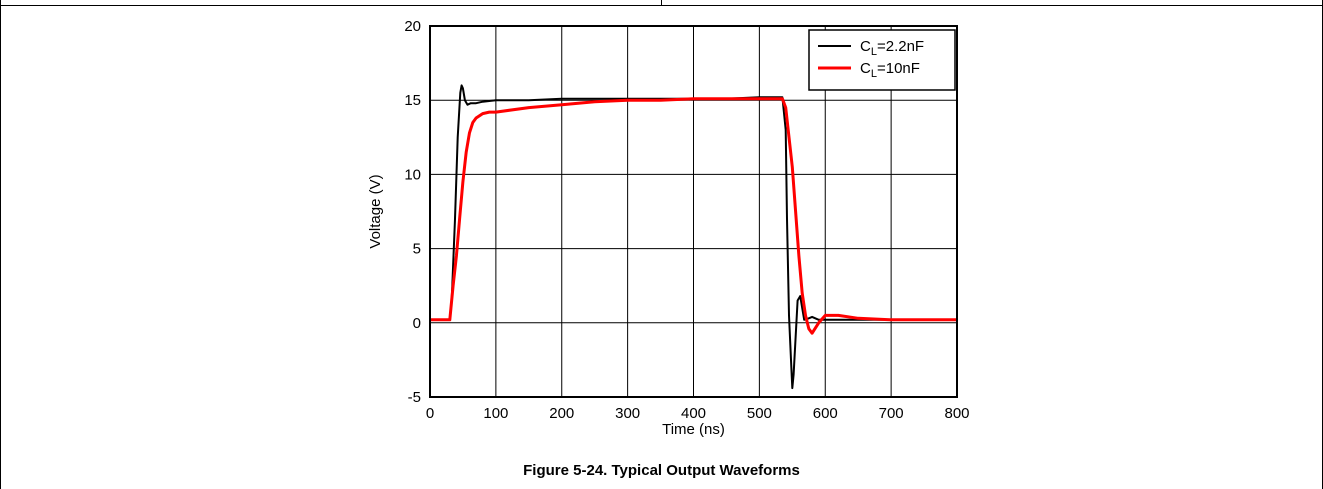 The height and width of the screenshot is (489, 1323). What do you see at coordinates (430, 413) in the screenshot?
I see `x-tick-label: 0` at bounding box center [430, 413].